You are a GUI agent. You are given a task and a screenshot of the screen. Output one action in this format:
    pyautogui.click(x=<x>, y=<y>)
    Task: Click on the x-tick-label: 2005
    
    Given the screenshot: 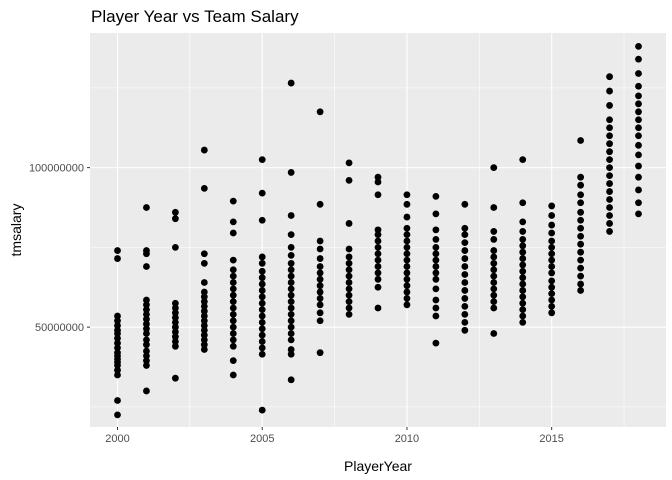 What is the action you would take?
    pyautogui.click(x=262, y=439)
    